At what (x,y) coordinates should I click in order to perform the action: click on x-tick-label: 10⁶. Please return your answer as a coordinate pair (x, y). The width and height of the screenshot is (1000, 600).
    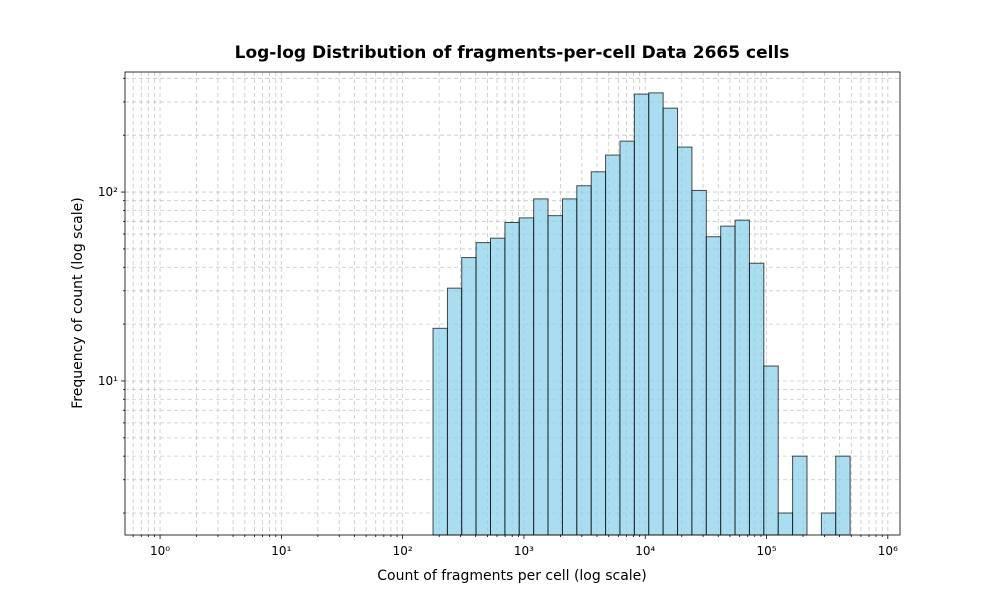
    Looking at the image, I should click on (888, 551).